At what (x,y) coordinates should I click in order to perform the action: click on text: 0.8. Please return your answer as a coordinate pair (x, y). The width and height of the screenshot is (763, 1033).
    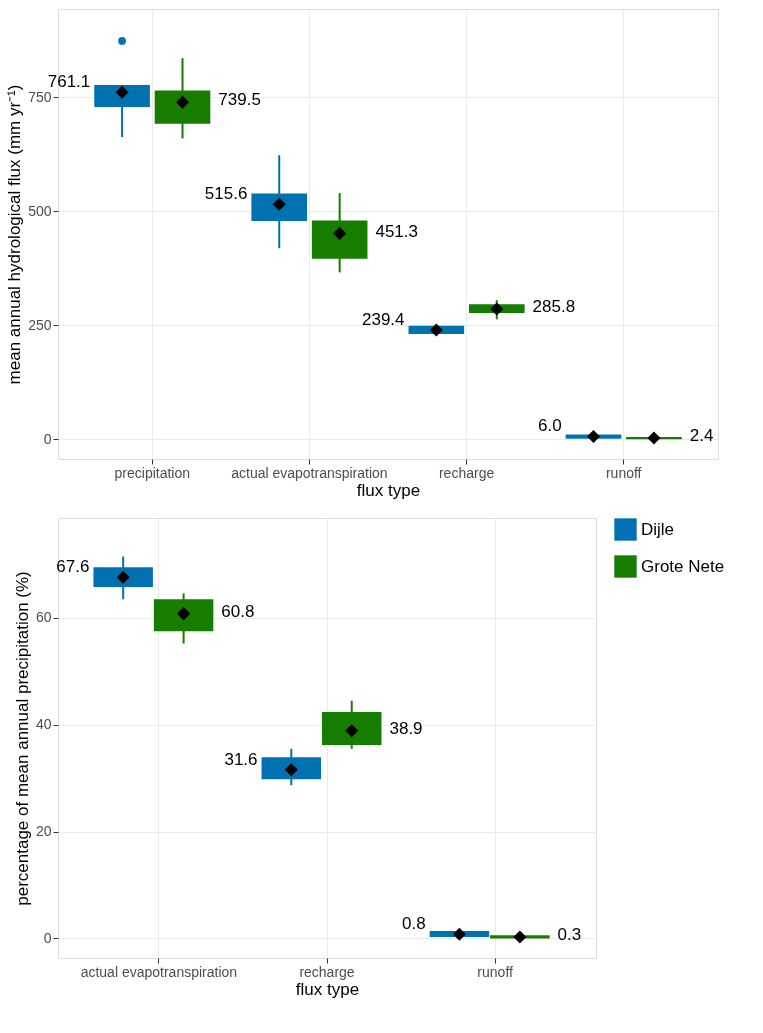
    Looking at the image, I should click on (414, 924).